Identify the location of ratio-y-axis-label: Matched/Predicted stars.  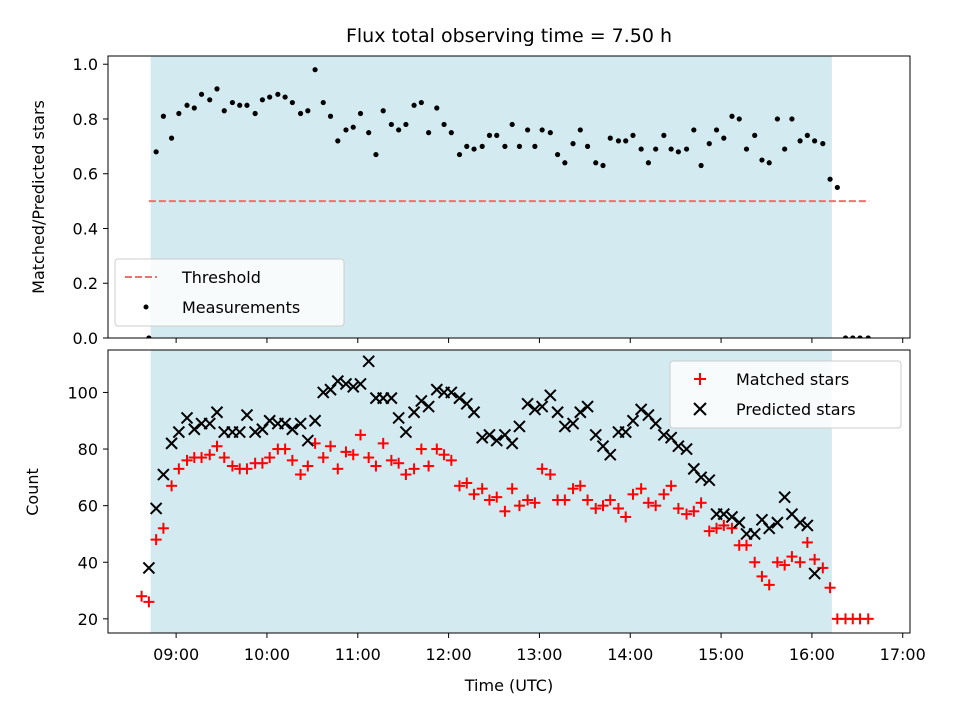
(38, 197).